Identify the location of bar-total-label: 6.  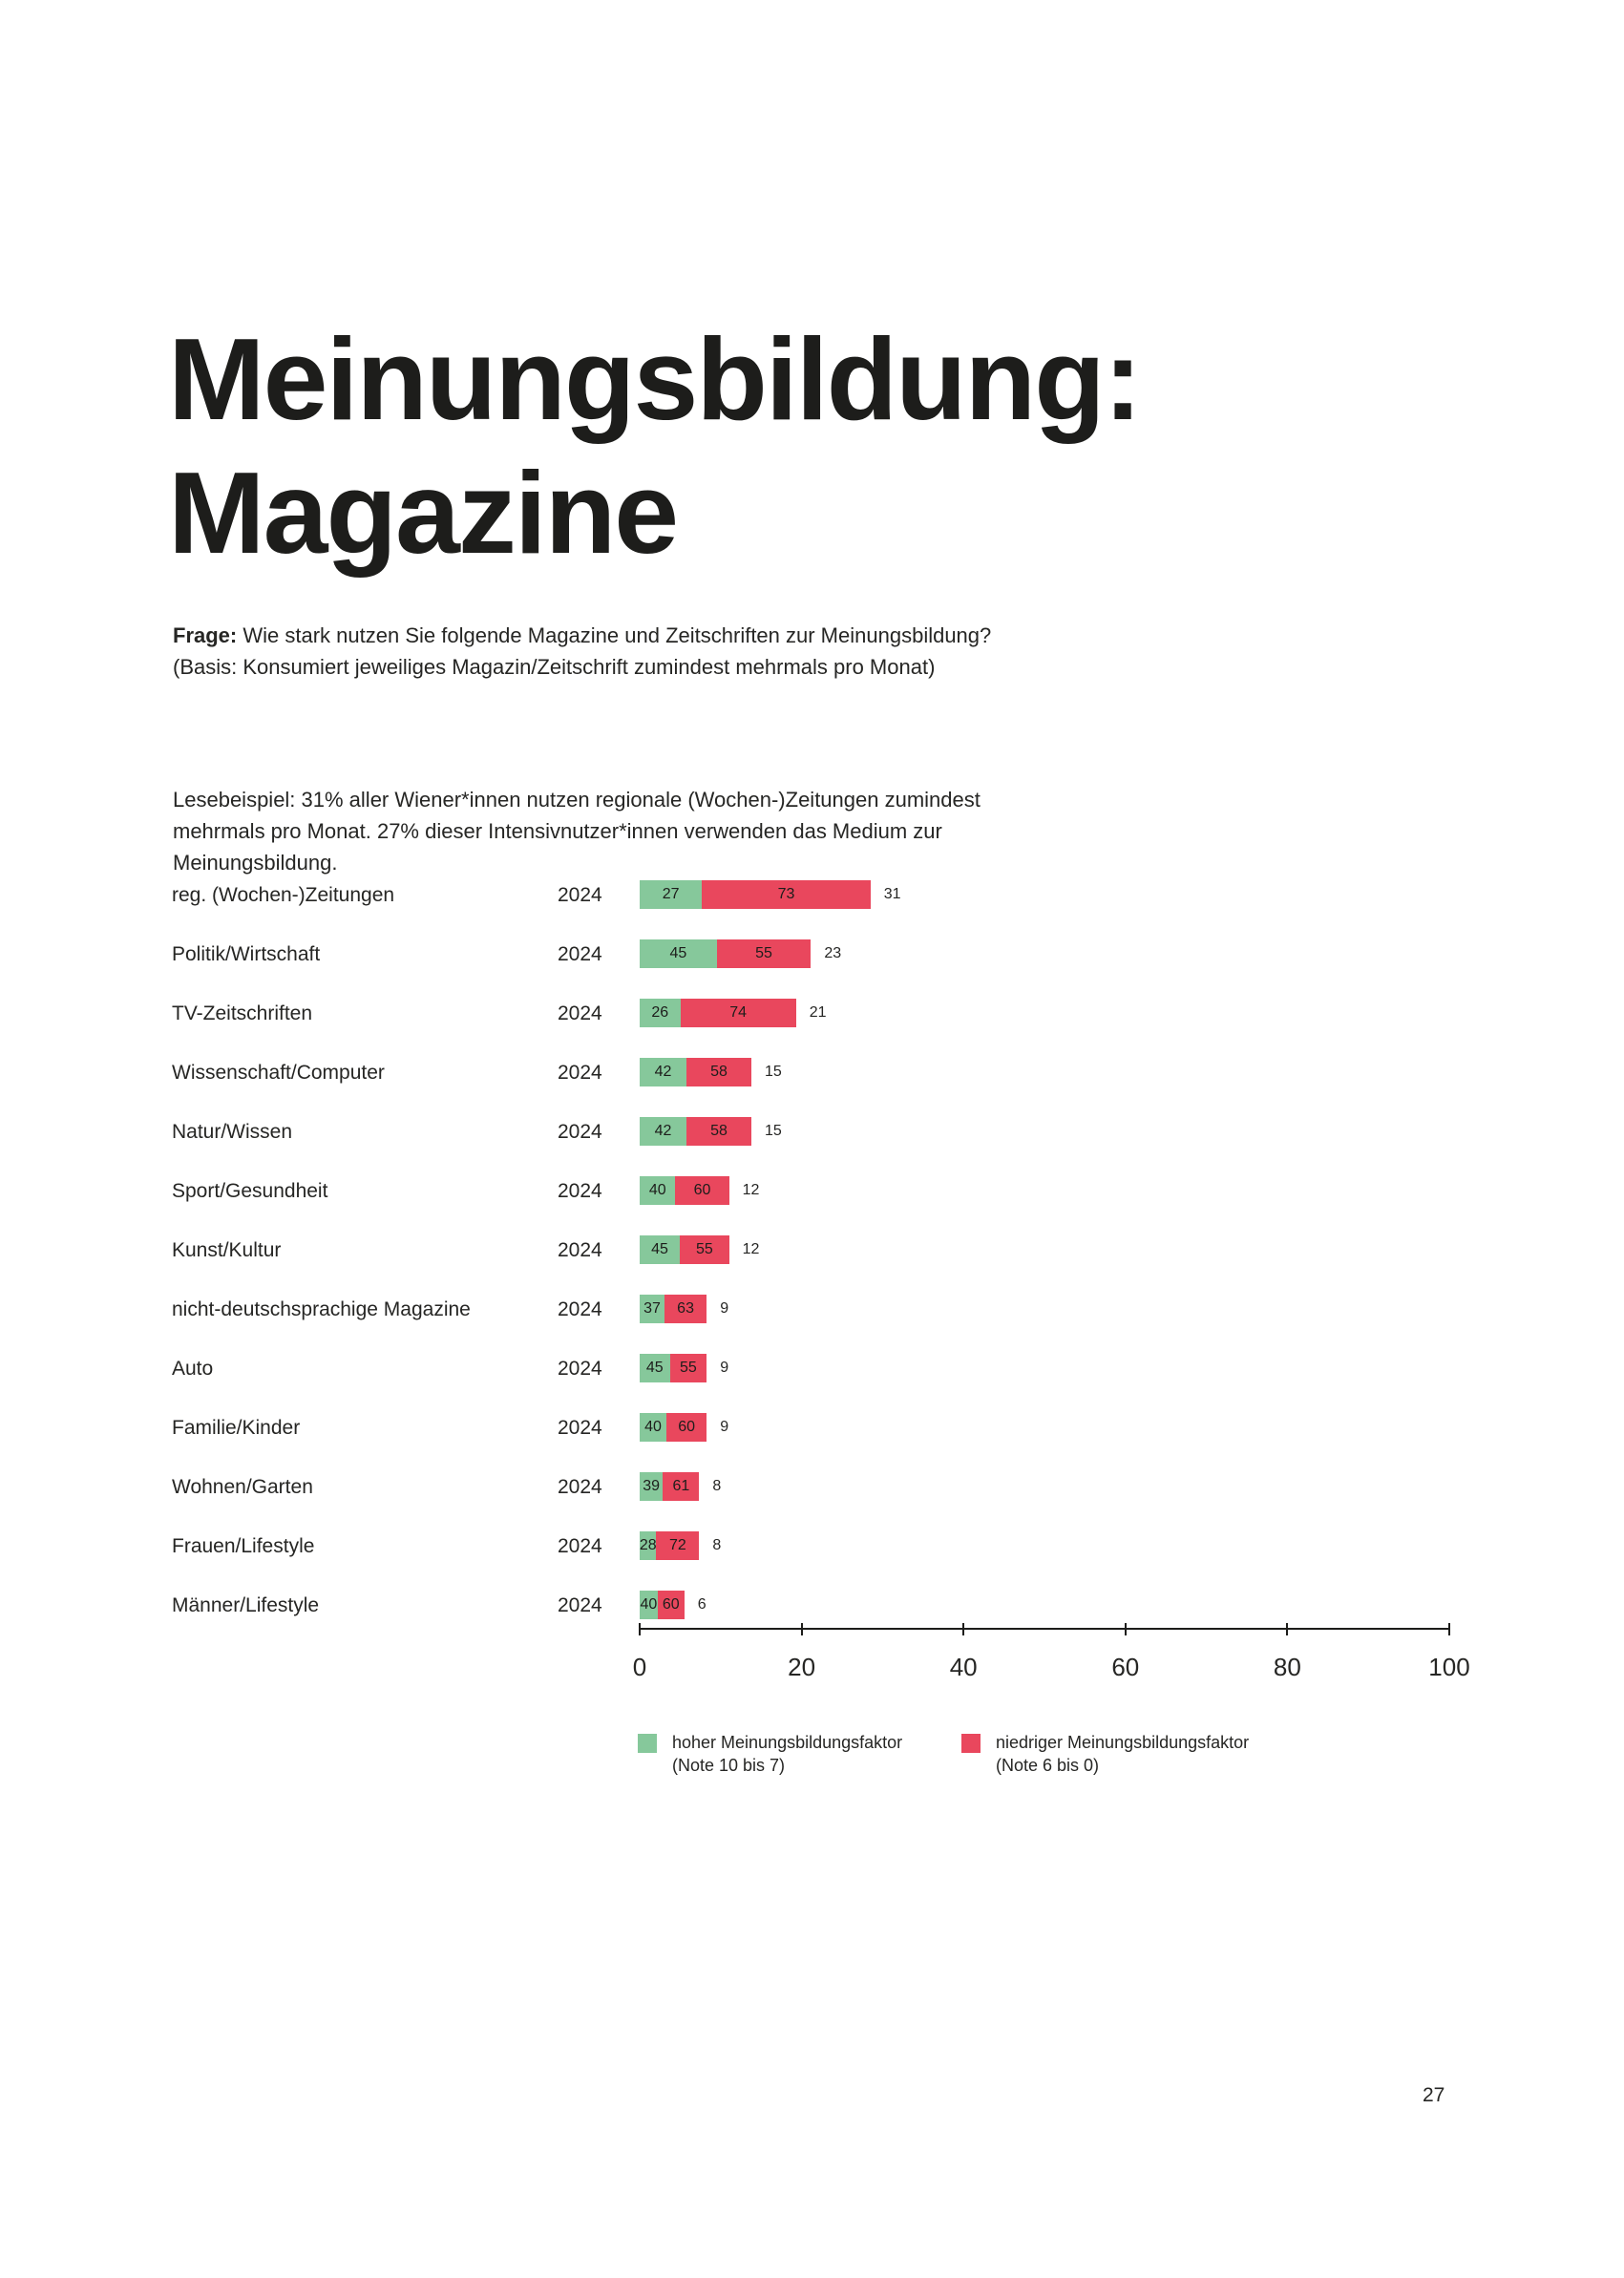
(702, 1604).